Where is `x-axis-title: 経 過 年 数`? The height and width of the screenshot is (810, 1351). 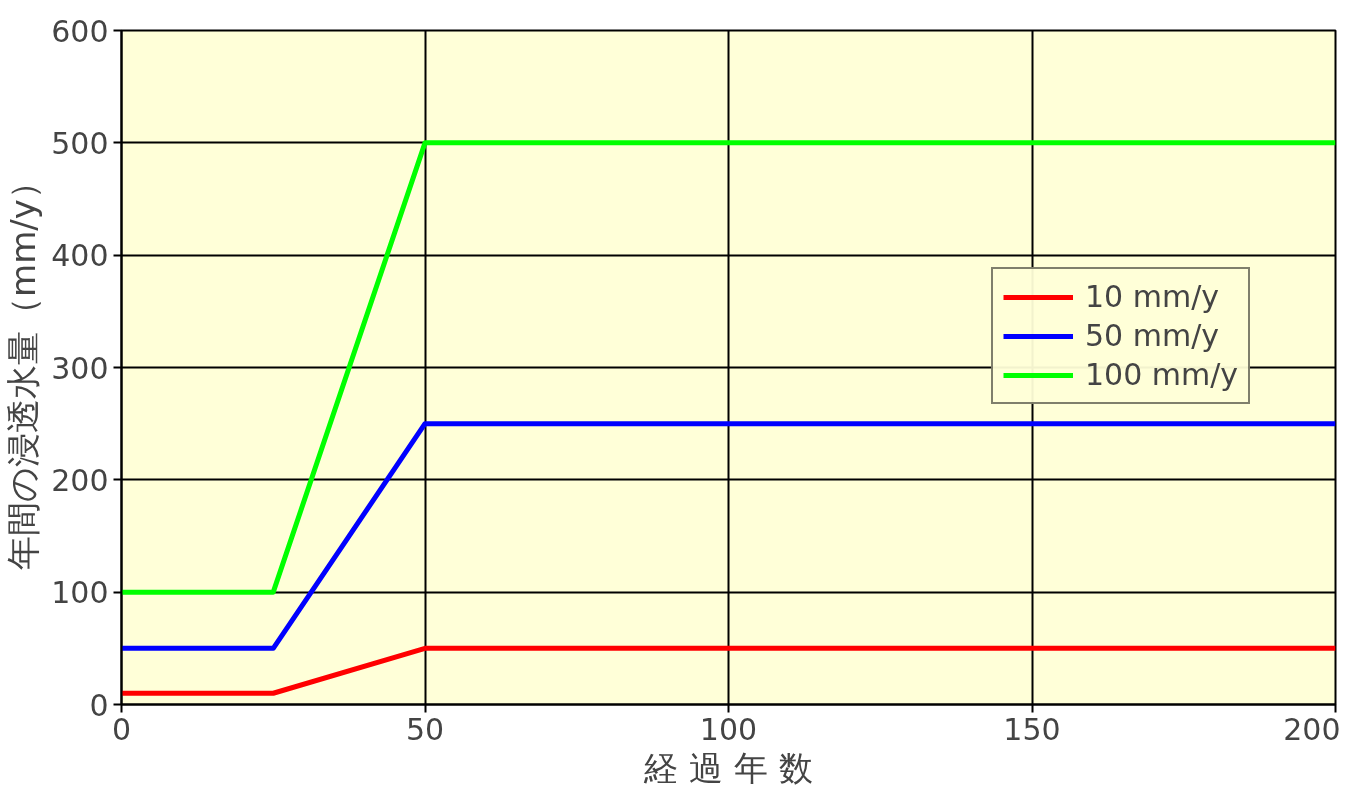
x-axis-title: 経 過 年 数 is located at coordinates (728, 767).